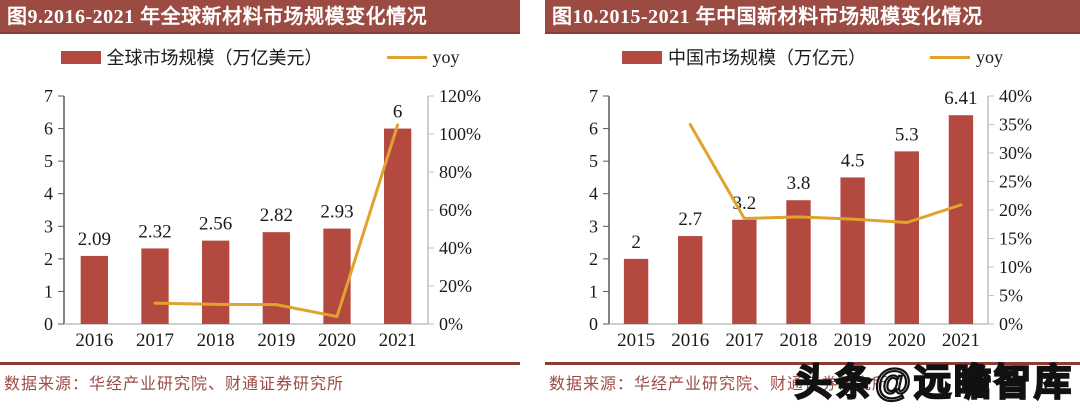  I want to click on svg-text: 120%, so click(460, 96).